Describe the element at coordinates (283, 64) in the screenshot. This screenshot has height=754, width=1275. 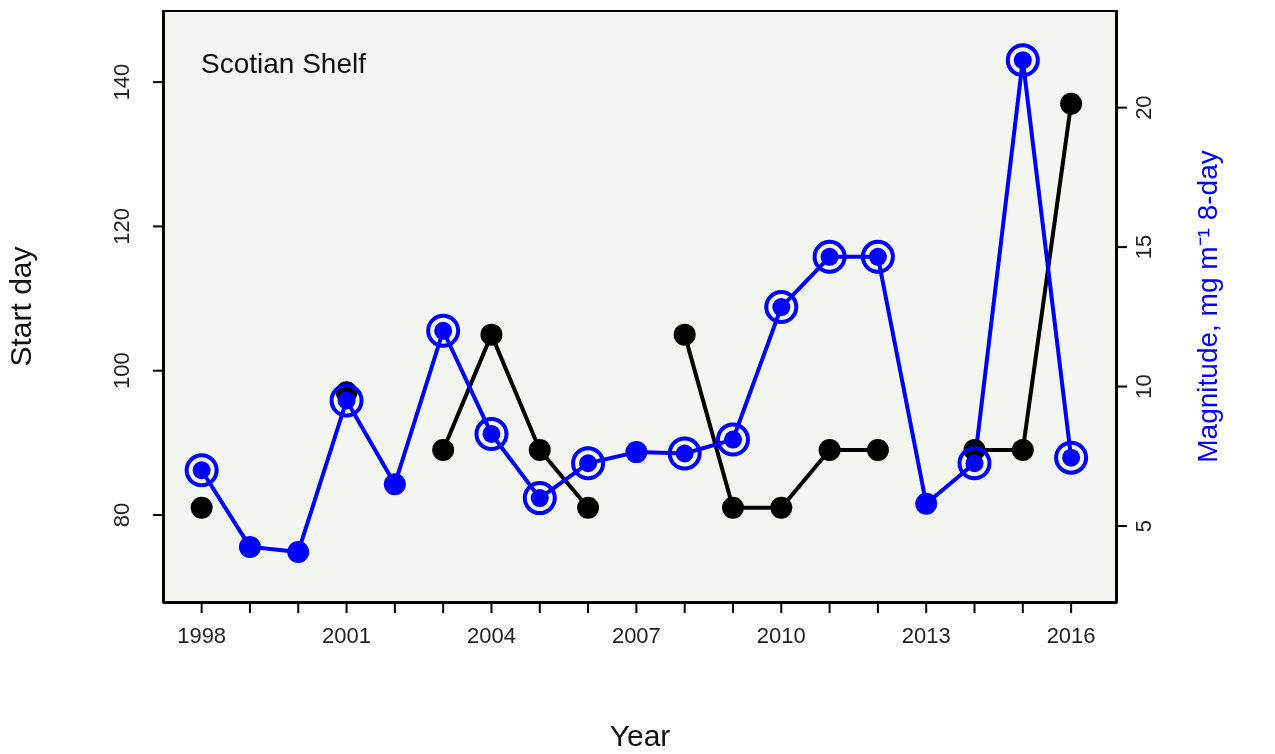
I see `annotation: Scotian Shelf` at that location.